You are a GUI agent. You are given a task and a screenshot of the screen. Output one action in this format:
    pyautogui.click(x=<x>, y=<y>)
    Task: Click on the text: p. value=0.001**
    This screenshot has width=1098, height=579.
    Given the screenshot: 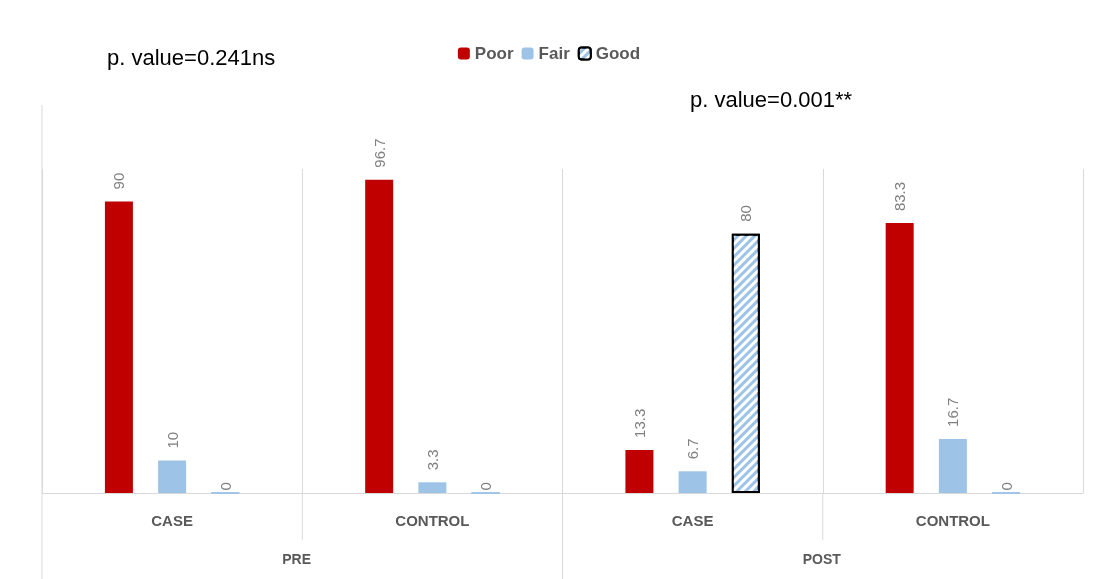 What is the action you would take?
    pyautogui.click(x=771, y=99)
    